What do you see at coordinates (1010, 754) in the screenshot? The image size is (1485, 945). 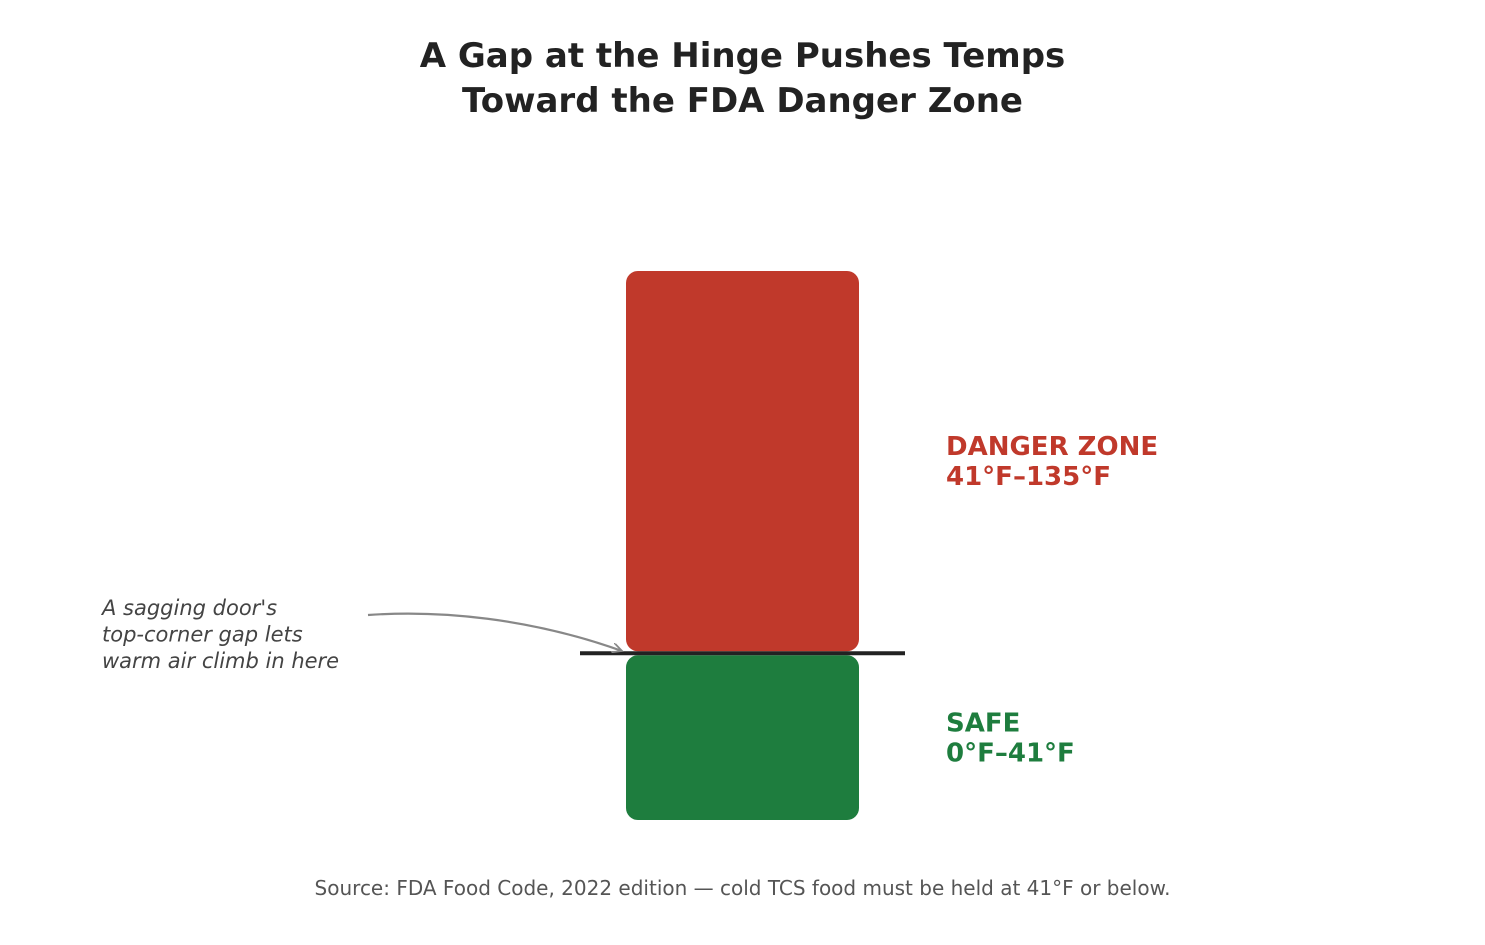 I see `segment-range-safe: 0°F–41°F` at bounding box center [1010, 754].